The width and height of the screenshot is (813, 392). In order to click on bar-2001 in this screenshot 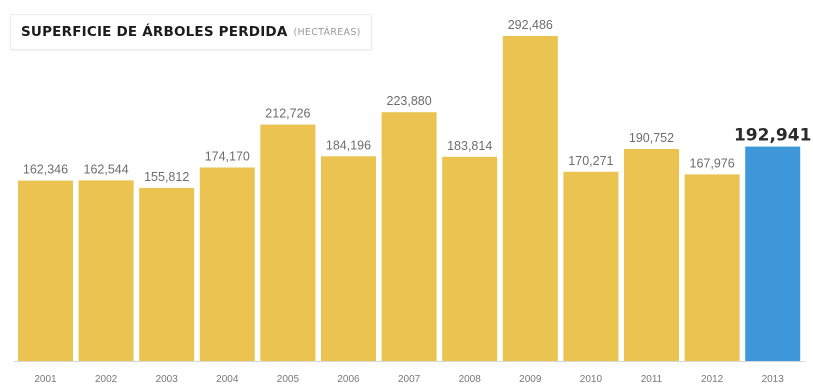, I will do `click(45, 270)`.